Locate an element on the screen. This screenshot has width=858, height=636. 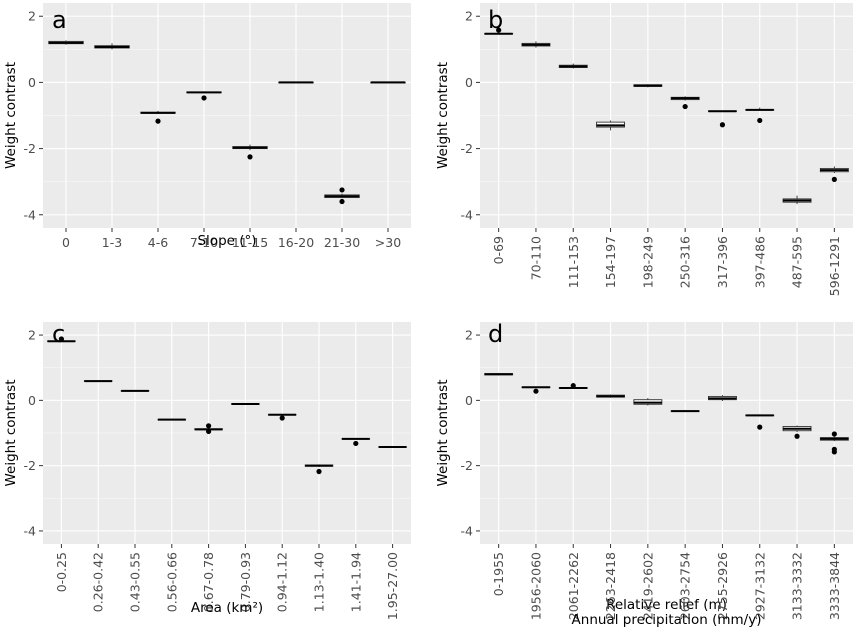
x-tick-label: 1.13-1.40 is located at coordinates (319, 582).